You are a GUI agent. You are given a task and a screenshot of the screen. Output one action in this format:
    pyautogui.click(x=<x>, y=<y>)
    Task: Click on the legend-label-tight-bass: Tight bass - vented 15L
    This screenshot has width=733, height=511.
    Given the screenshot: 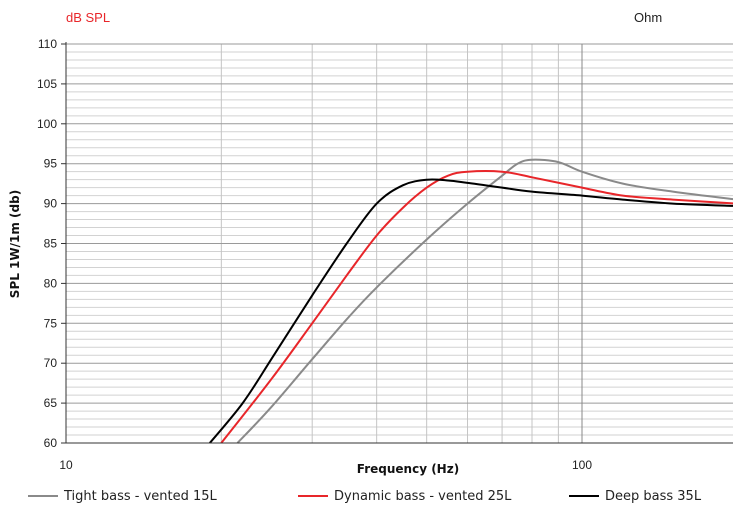 What is the action you would take?
    pyautogui.click(x=140, y=496)
    